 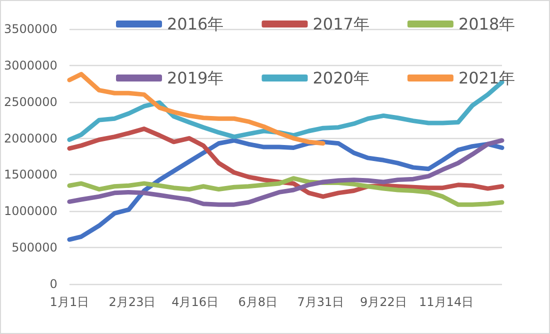 I want to click on y-tick-label: 0, so click(x=54, y=284).